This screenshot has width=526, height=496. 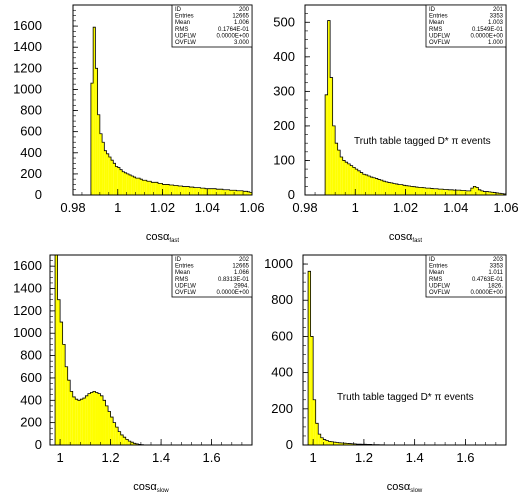 What do you see at coordinates (244, 10) in the screenshot?
I see `stats-value: 200` at bounding box center [244, 10].